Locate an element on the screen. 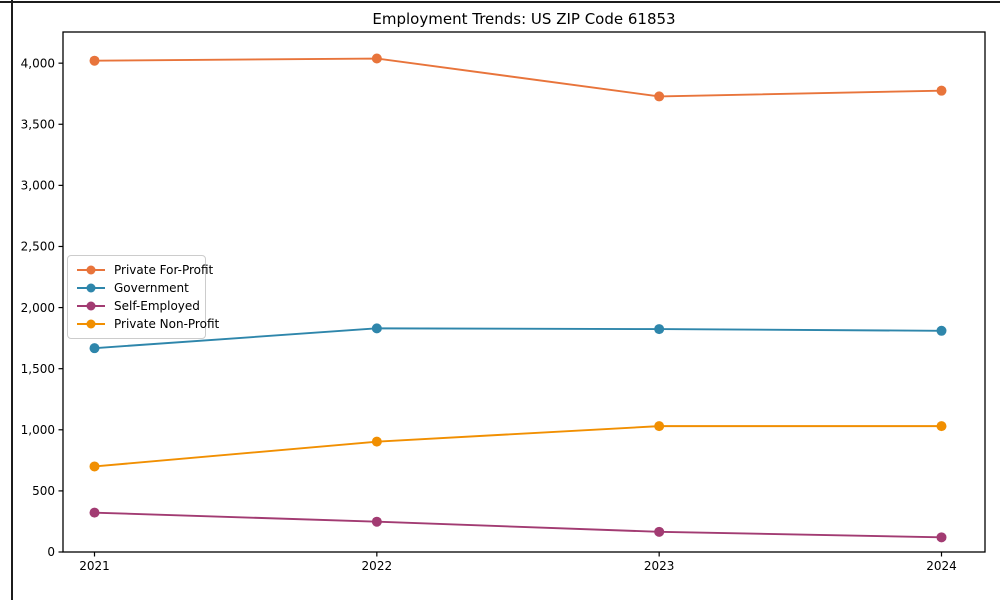 This screenshot has height=600, width=1000. legend-item: Government is located at coordinates (136, 288).